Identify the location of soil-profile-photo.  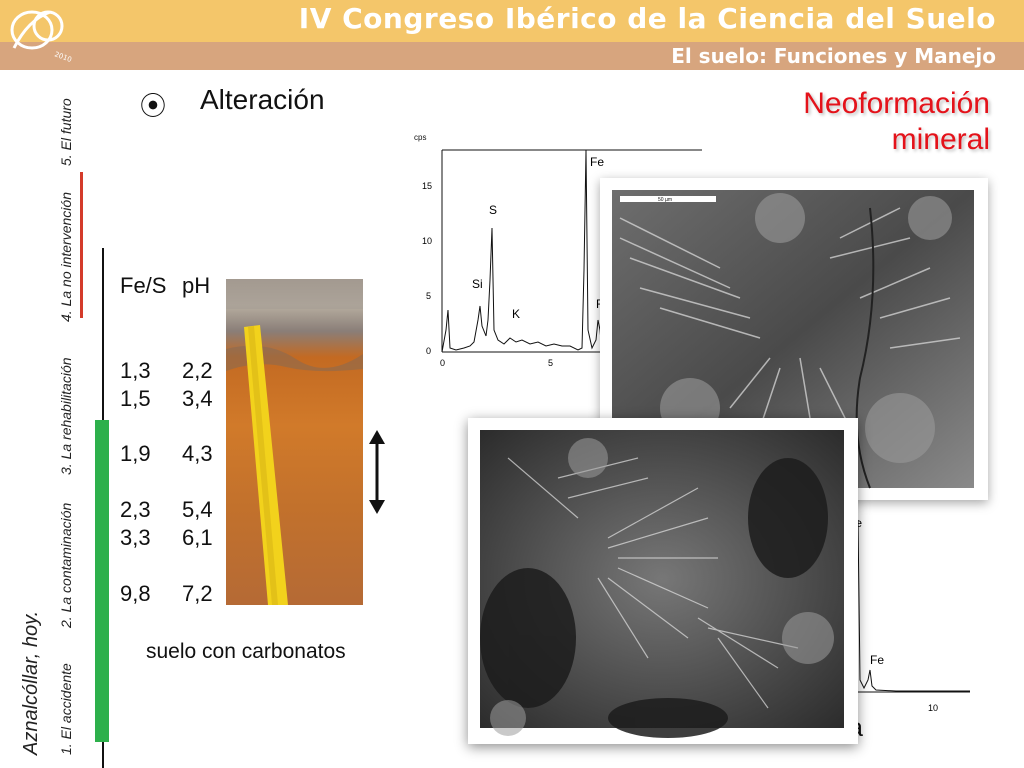
(294, 442).